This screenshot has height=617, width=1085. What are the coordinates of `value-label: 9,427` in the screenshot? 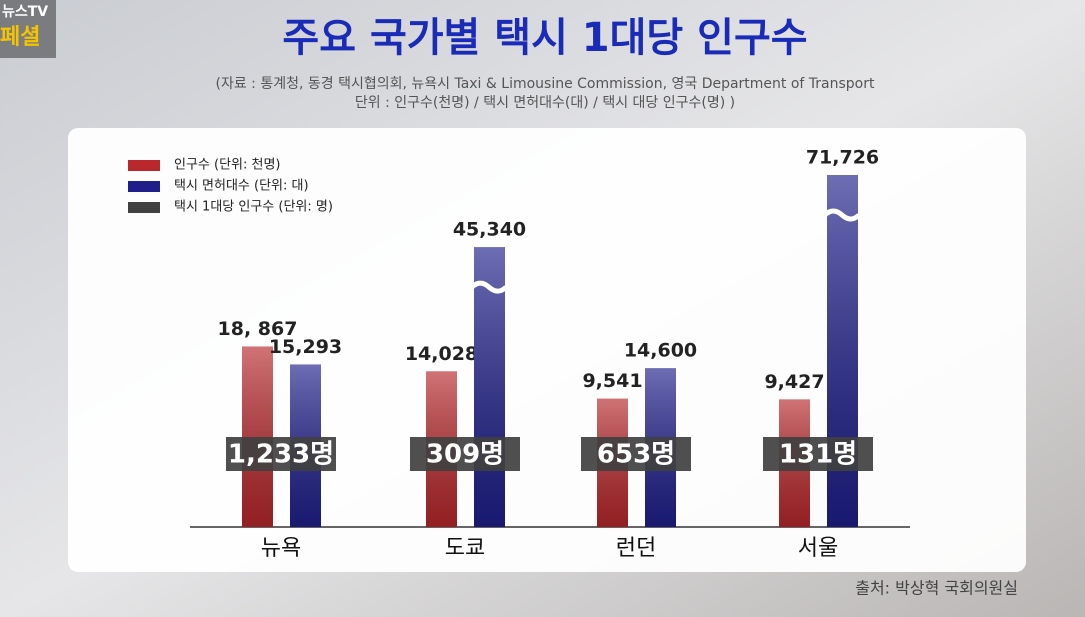 It's located at (794, 382).